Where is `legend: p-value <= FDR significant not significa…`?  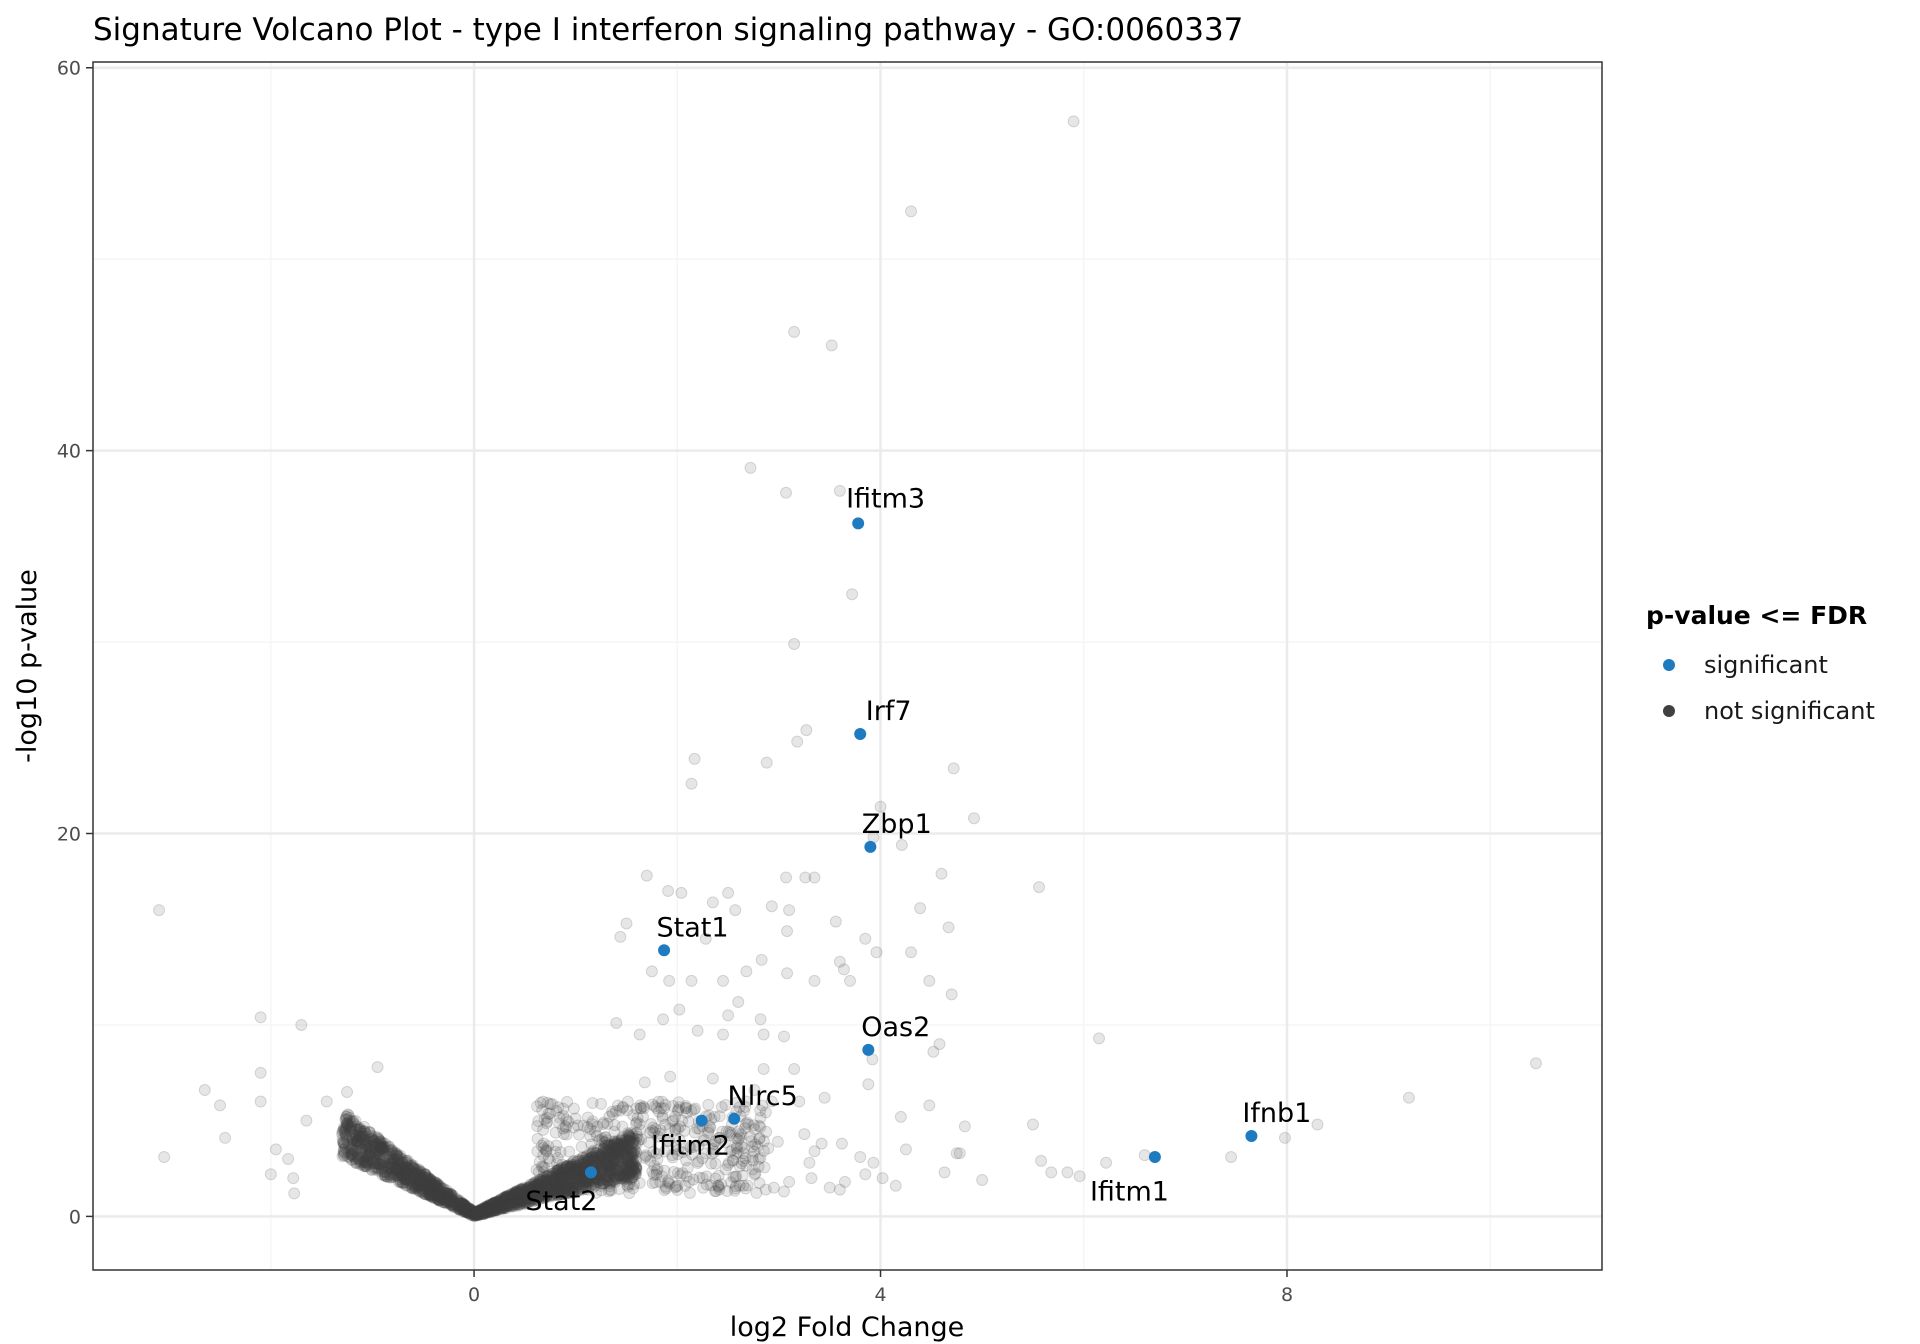 legend: p-value <= FDR significant not significa… is located at coordinates (1760, 663).